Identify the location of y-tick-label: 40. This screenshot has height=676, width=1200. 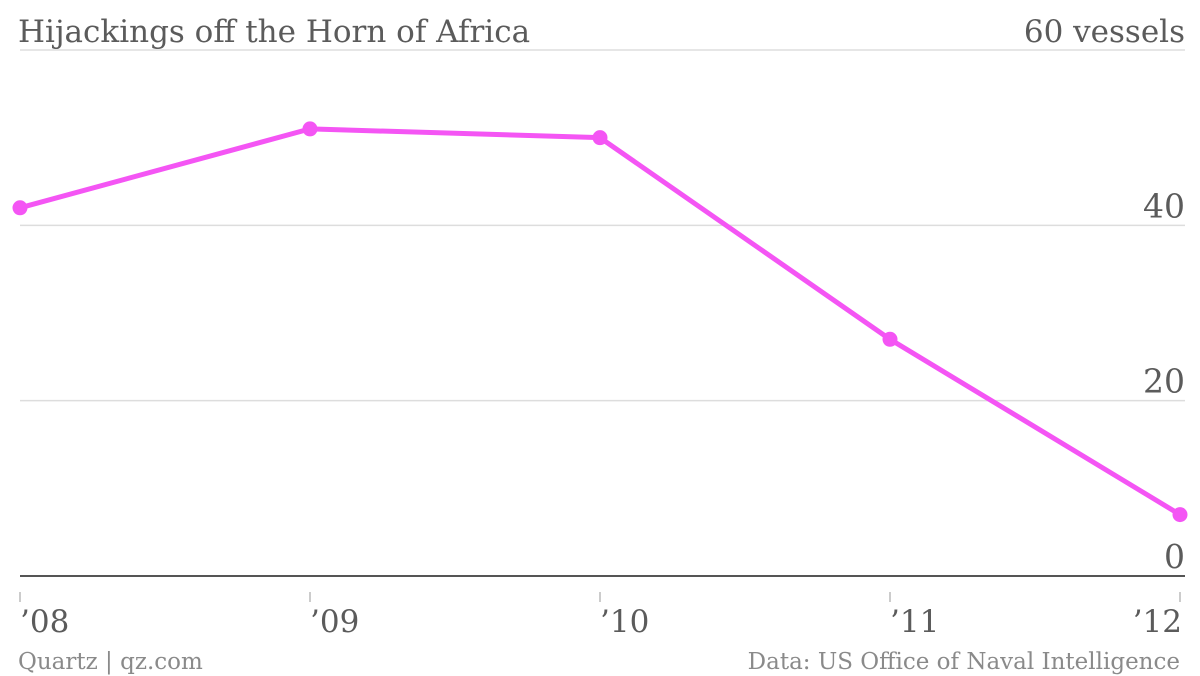
(1164, 205).